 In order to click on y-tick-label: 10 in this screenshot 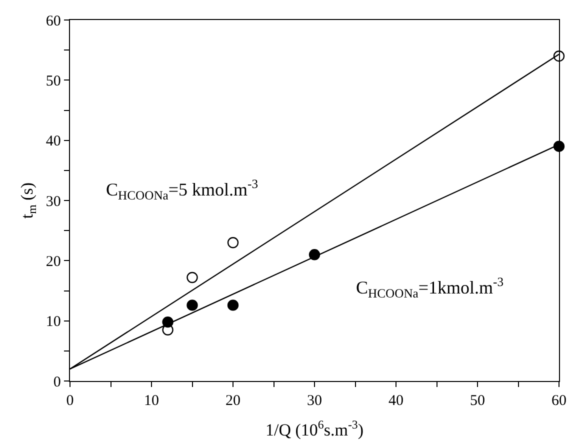, I will do `click(53, 322)`.